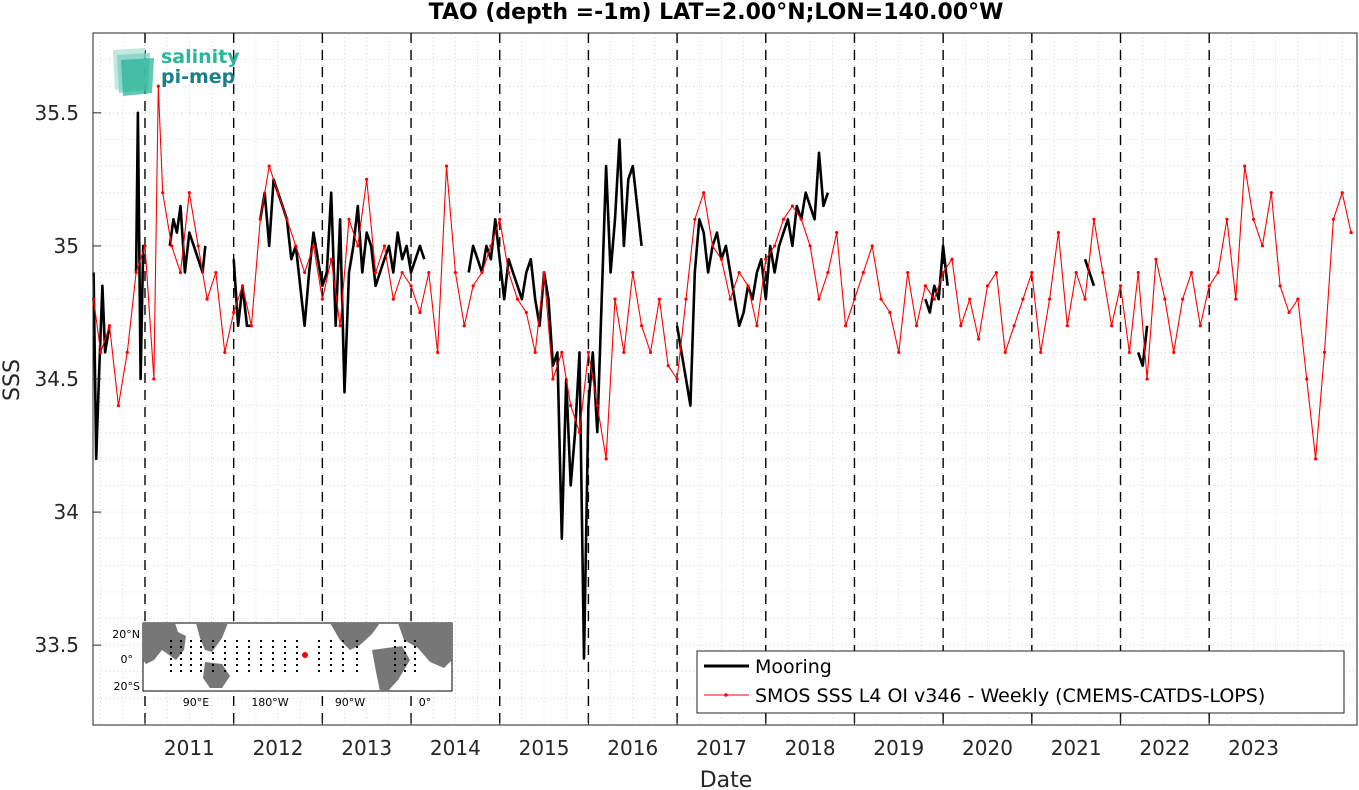 This screenshot has width=1359, height=790. I want to click on x-tick-label: 2015, so click(544, 748).